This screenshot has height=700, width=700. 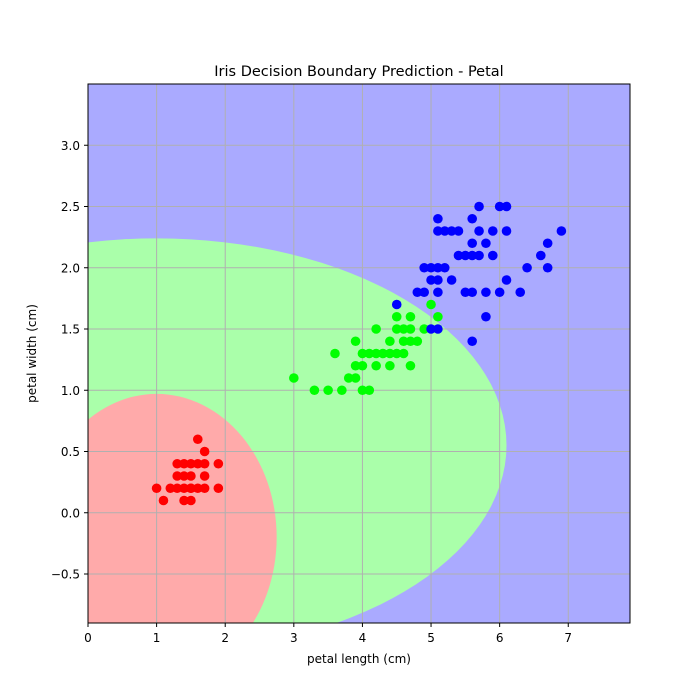 What do you see at coordinates (157, 638) in the screenshot?
I see `x-tick-label: 1` at bounding box center [157, 638].